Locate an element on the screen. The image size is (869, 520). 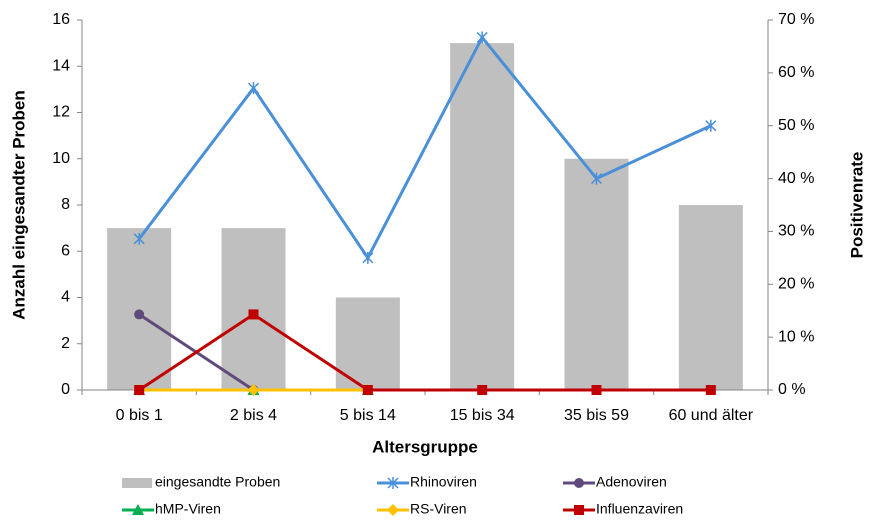
y2-axis-title: Positivenrate is located at coordinates (856, 205).